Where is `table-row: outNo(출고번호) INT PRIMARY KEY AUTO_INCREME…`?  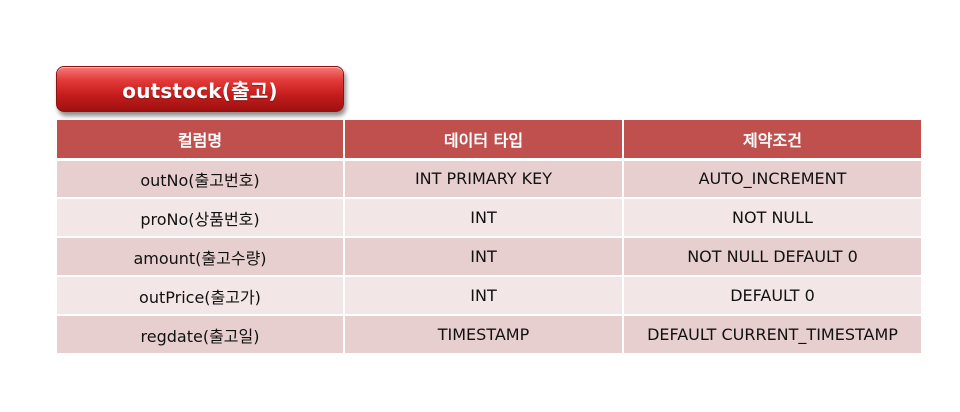
table-row: outNo(출고번호) INT PRIMARY KEY AUTO_INCREME… is located at coordinates (489, 179).